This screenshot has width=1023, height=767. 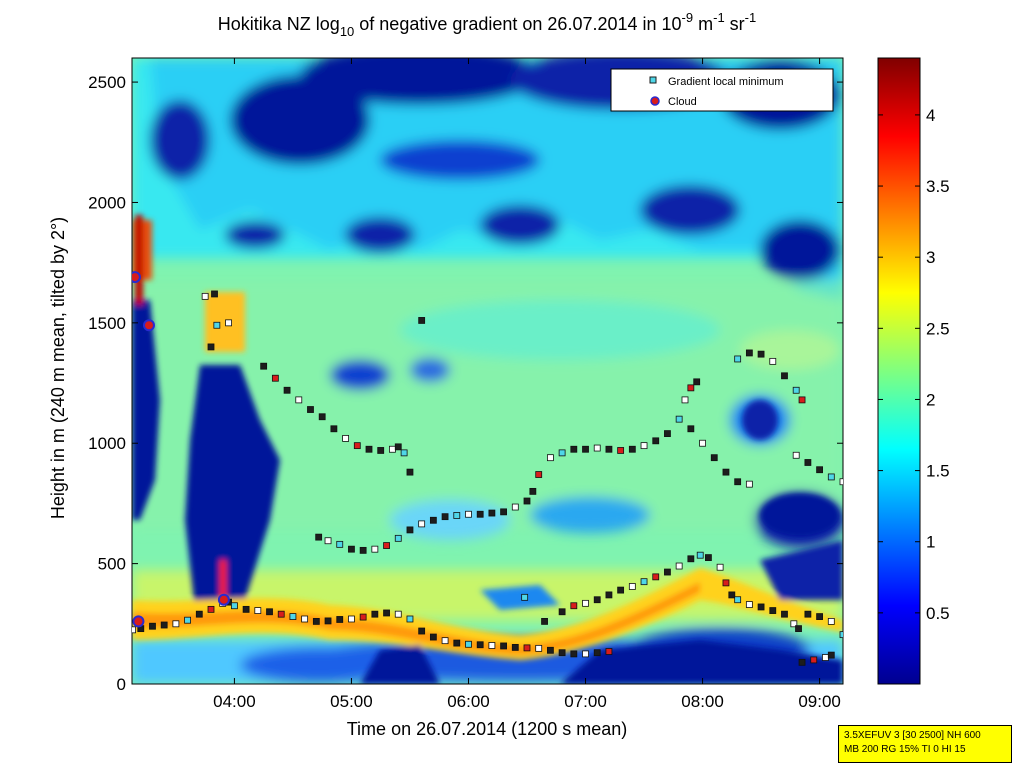 I want to click on colorbar, so click(x=899, y=371).